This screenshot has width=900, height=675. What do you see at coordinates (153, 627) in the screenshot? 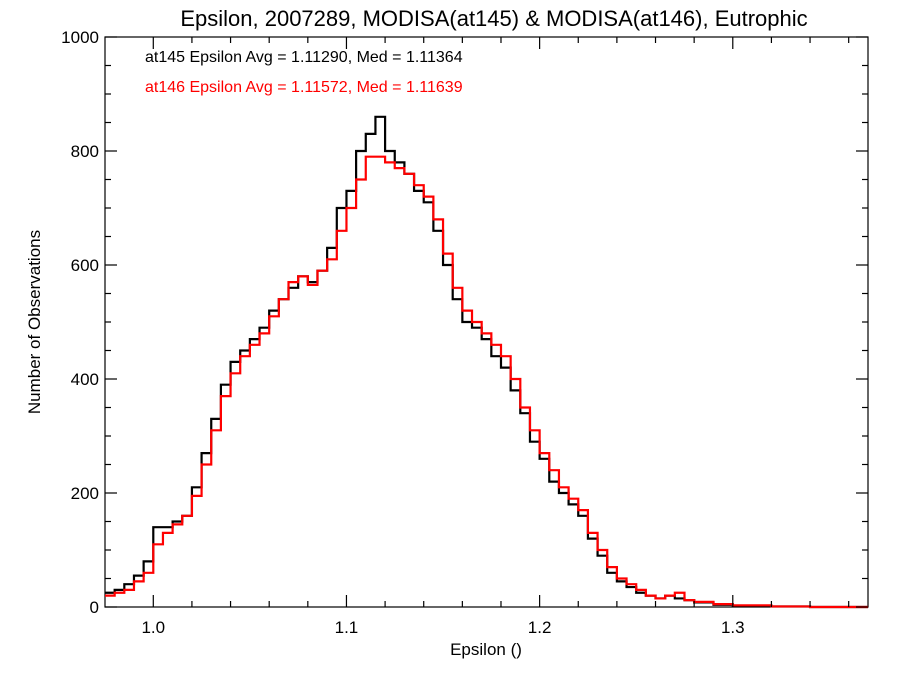
I see `x-tick-label: 1.0` at bounding box center [153, 627].